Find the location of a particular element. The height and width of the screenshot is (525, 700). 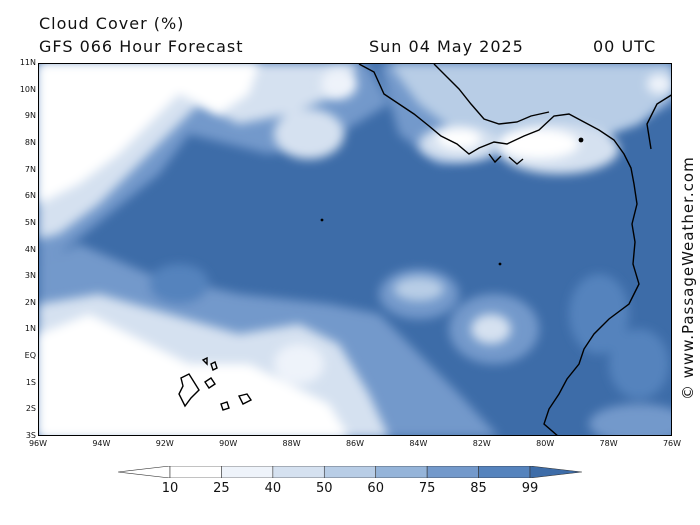

latitude-label: 2S is located at coordinates (30, 409).